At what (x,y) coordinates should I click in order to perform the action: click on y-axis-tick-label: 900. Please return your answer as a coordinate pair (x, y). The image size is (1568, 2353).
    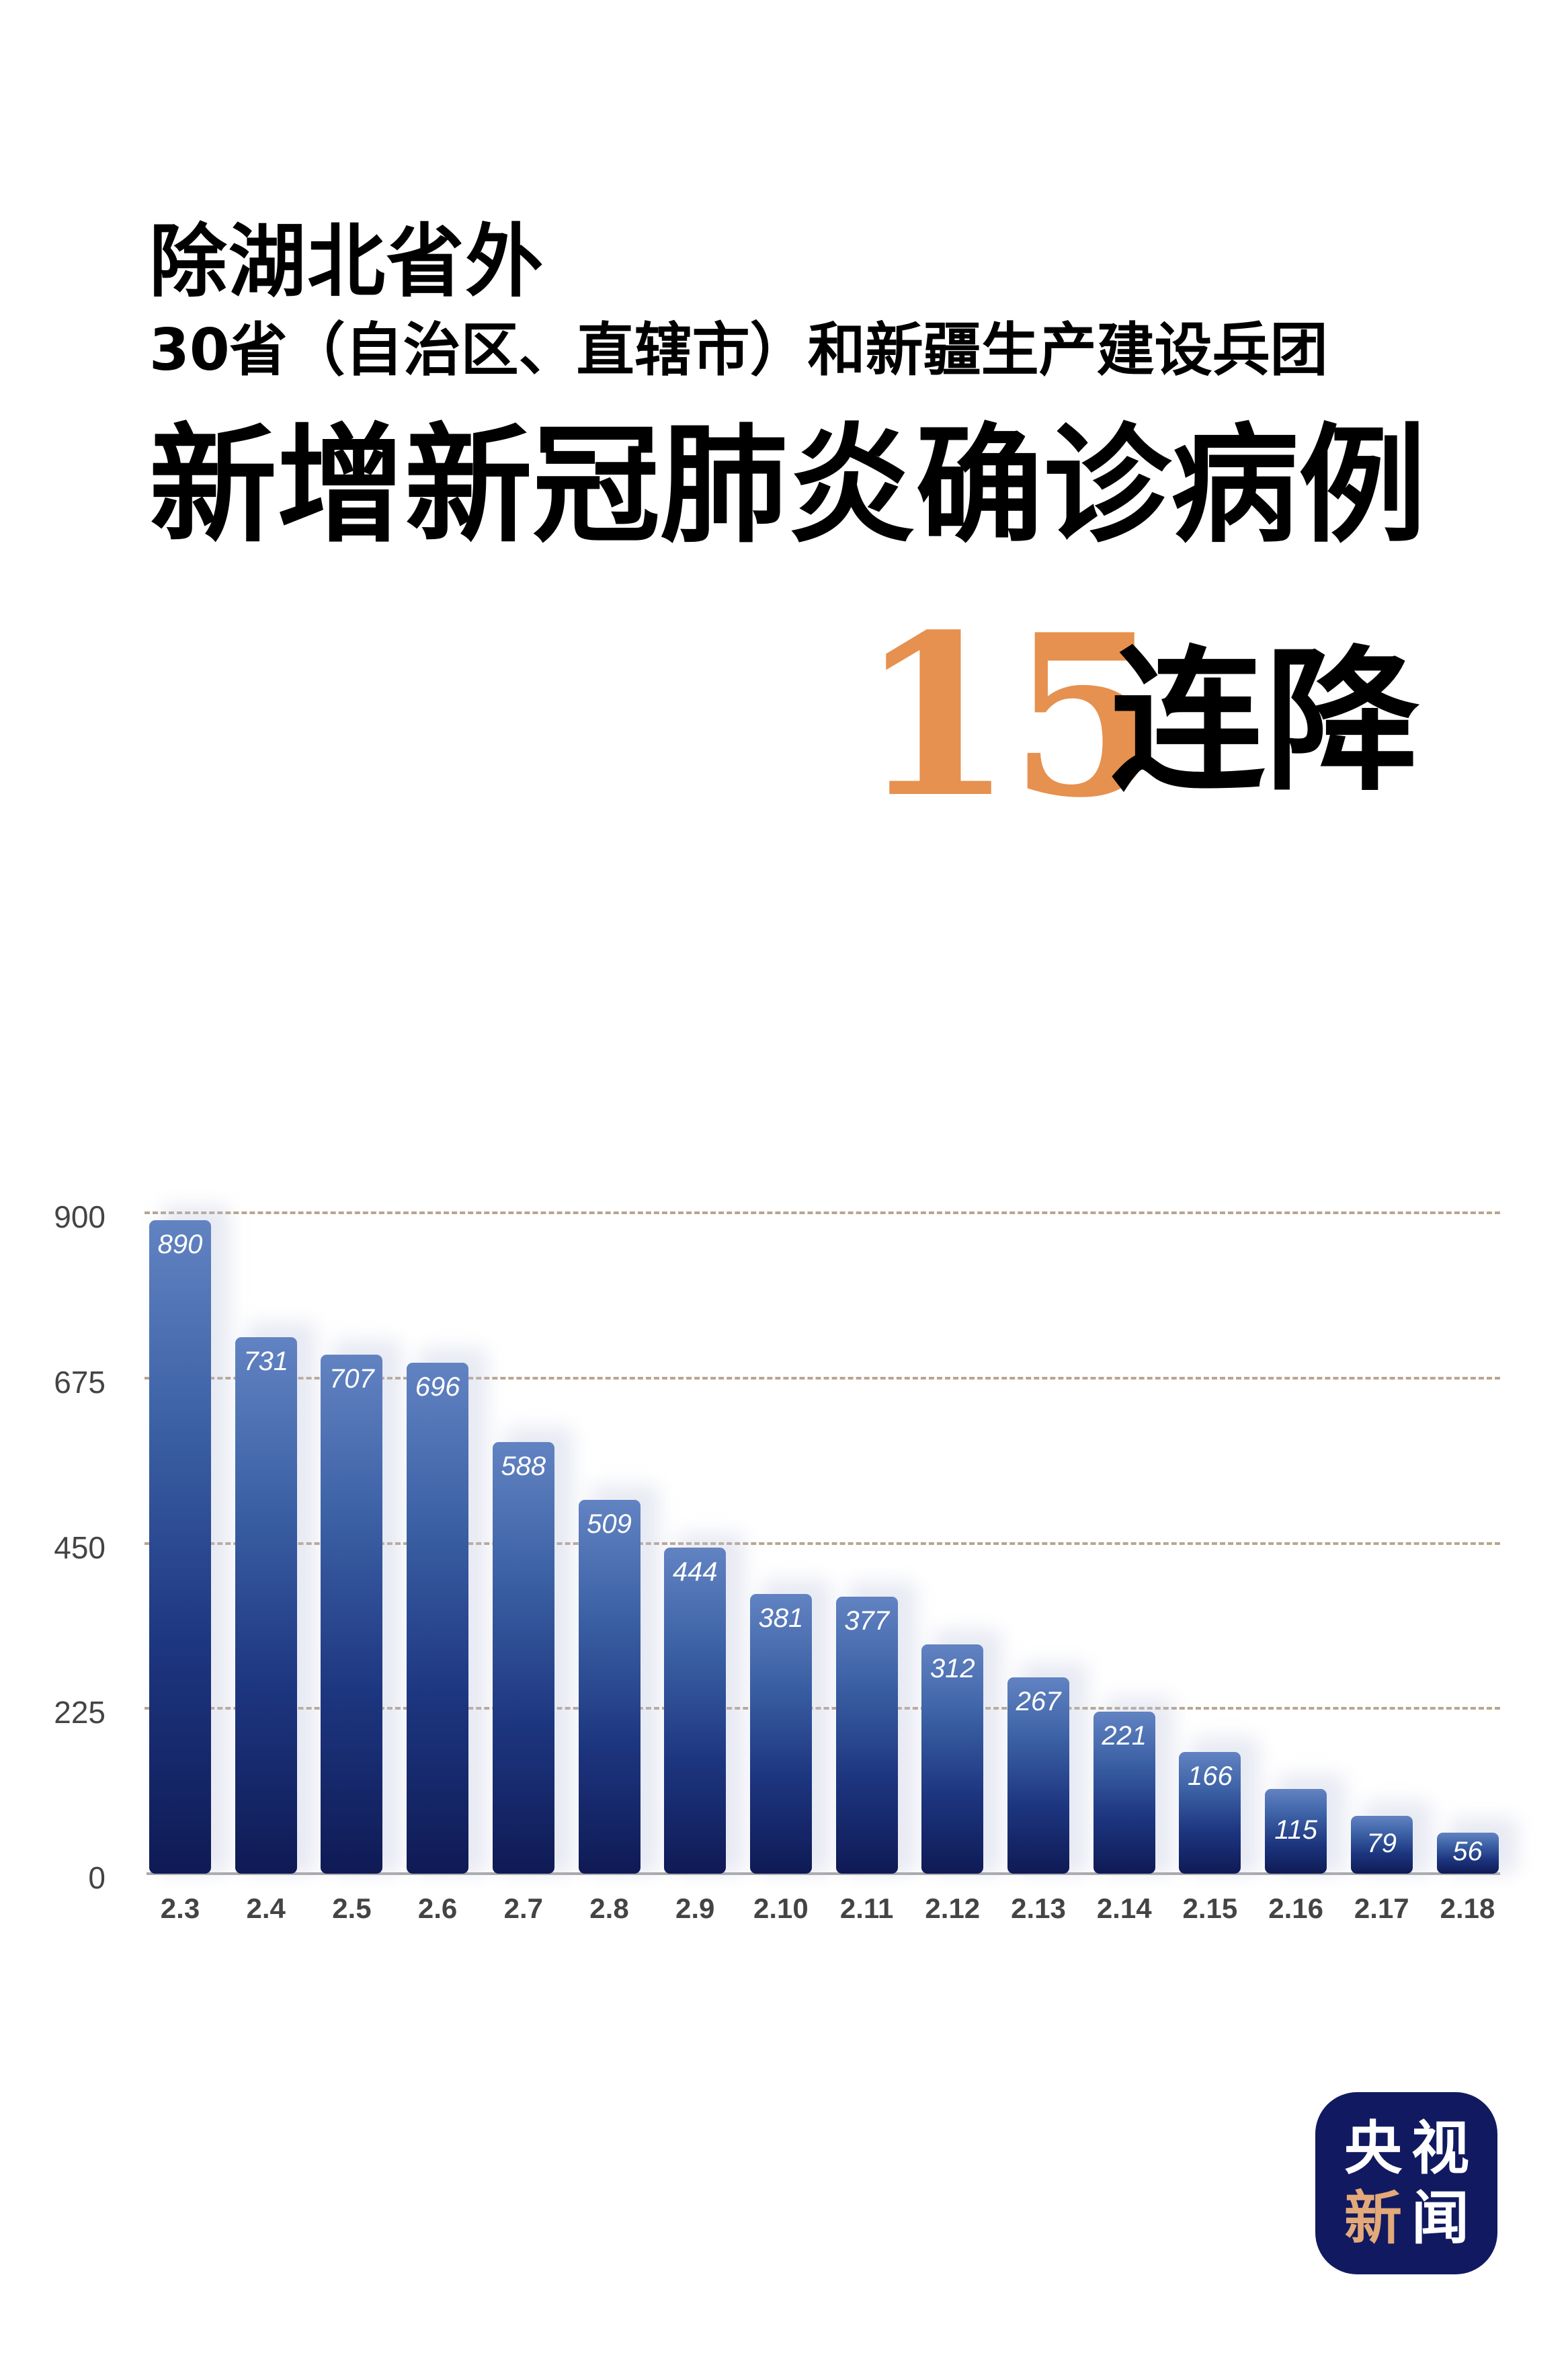
    Looking at the image, I should click on (80, 1217).